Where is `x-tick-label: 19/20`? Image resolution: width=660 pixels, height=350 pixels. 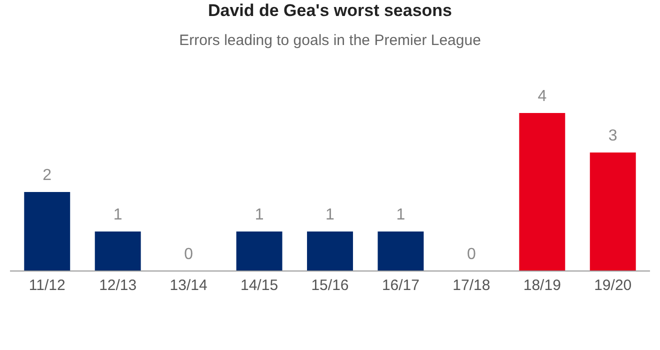
x-tick-label: 19/20 is located at coordinates (613, 285).